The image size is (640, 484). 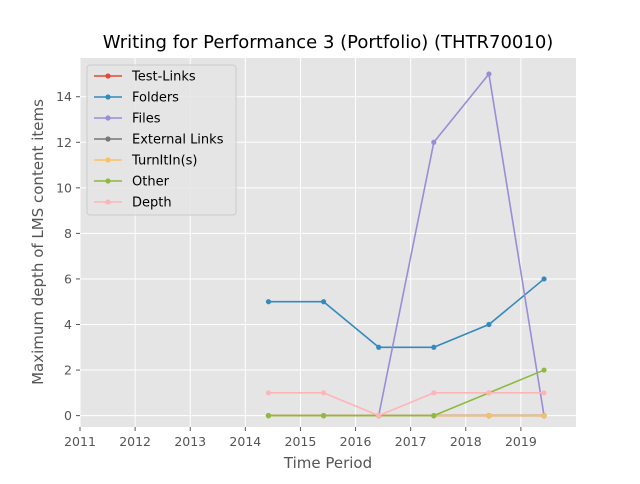 I want to click on y-axis-ticks: 0 2 4 6 8 10 12 14, so click(x=68, y=256).